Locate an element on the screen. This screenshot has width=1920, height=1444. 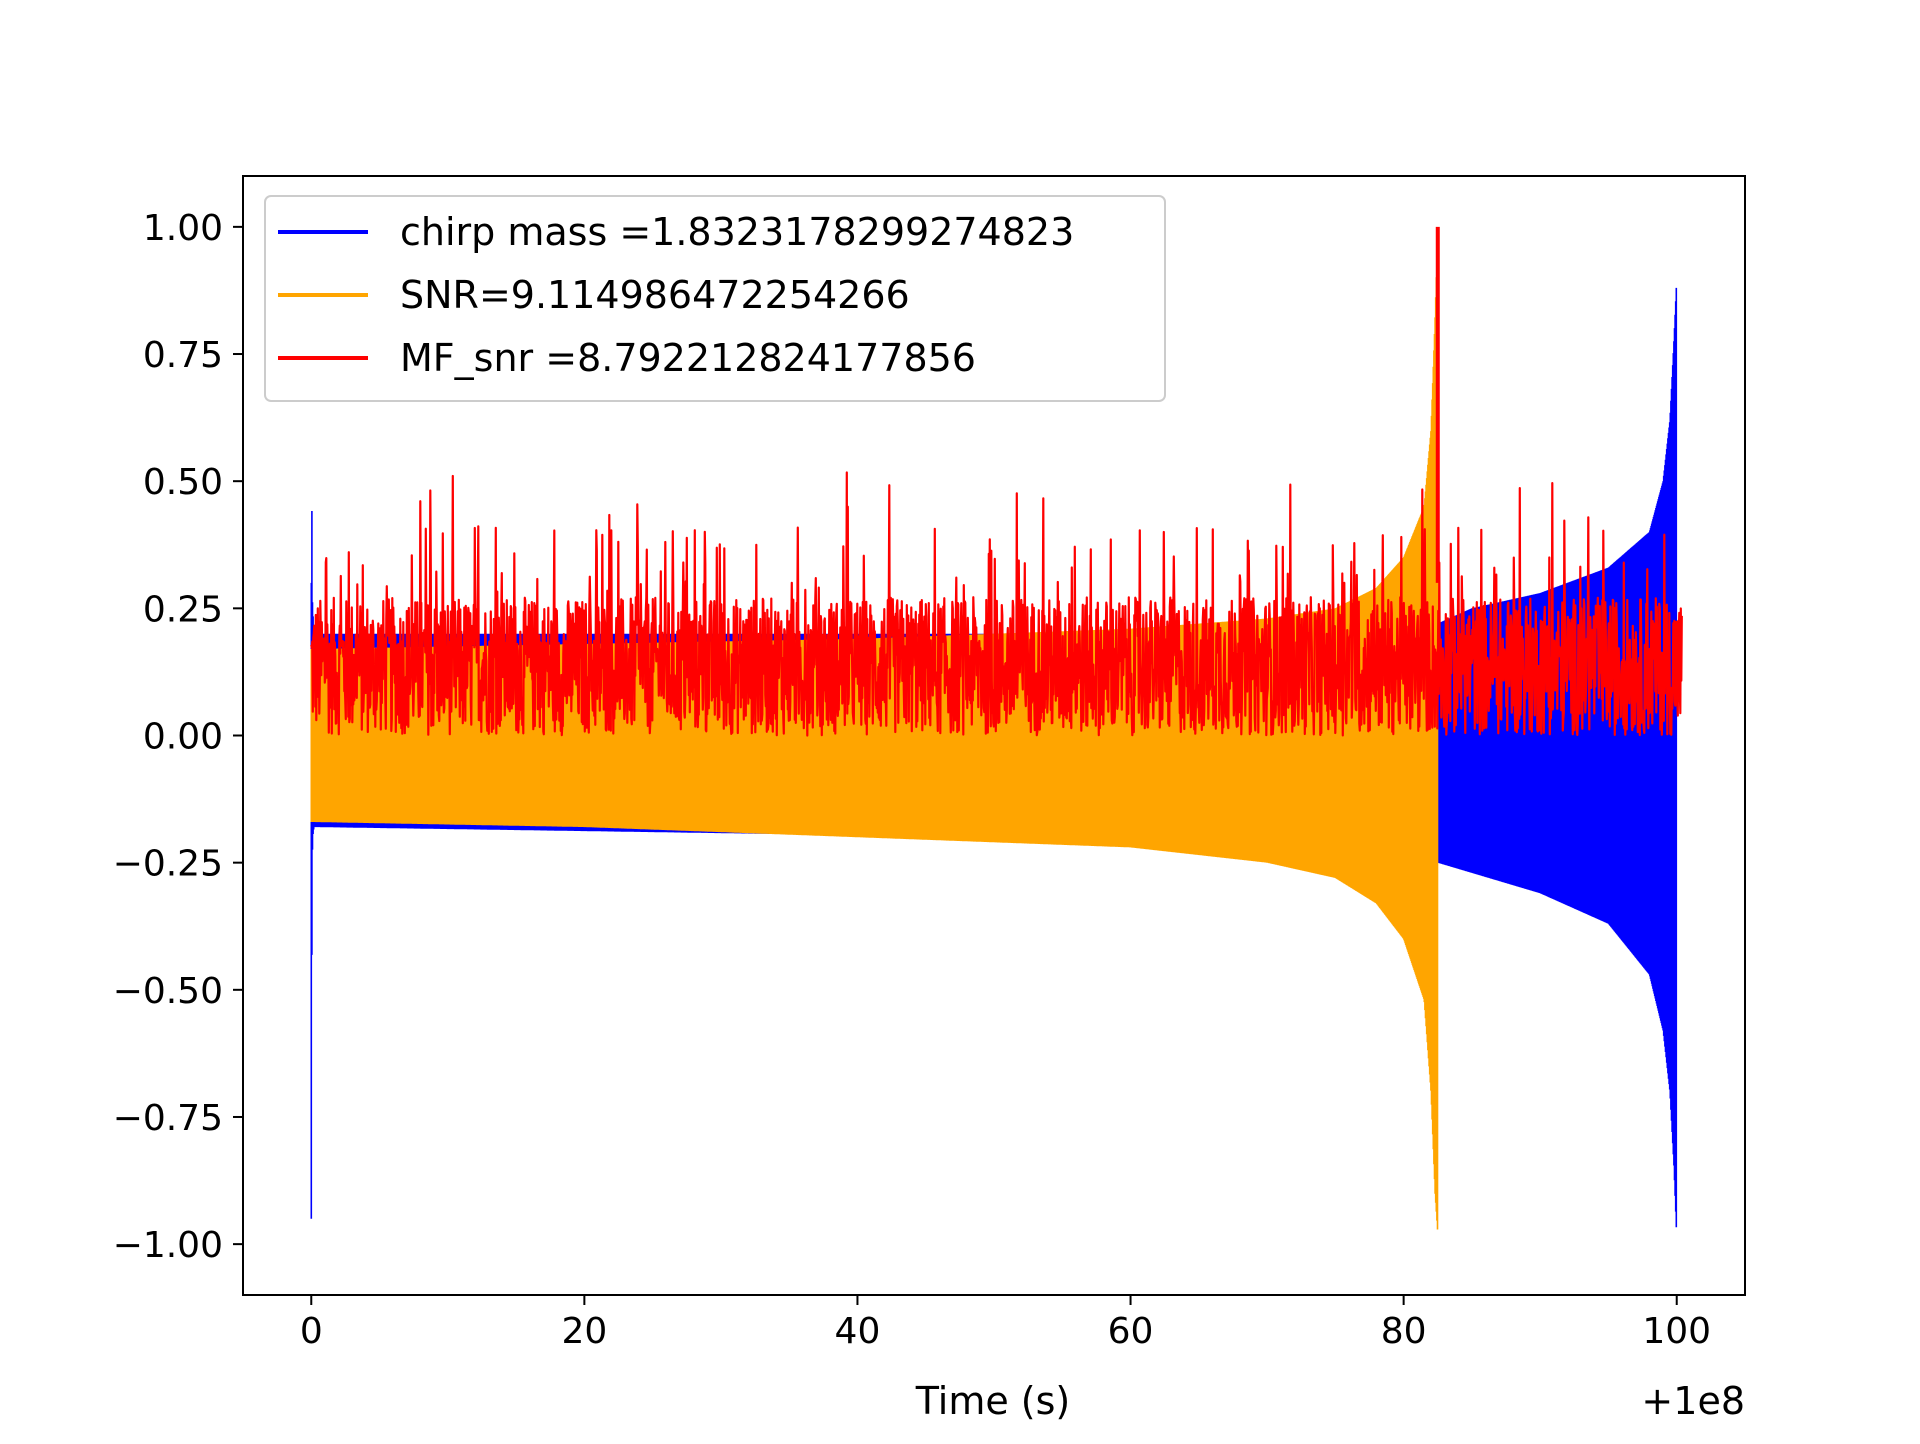
x-tick-label: 100 is located at coordinates (1676, 1331).